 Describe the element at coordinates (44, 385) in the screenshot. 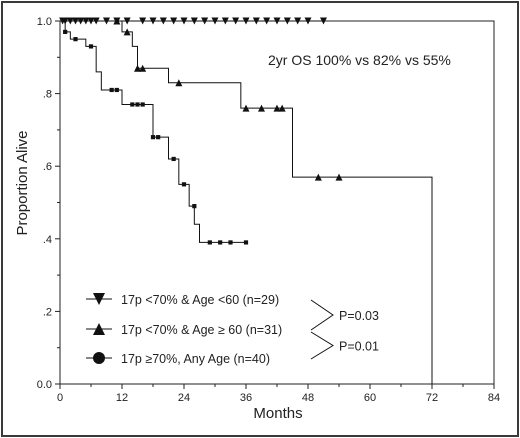

I see `y-tick-label: 0.0` at that location.